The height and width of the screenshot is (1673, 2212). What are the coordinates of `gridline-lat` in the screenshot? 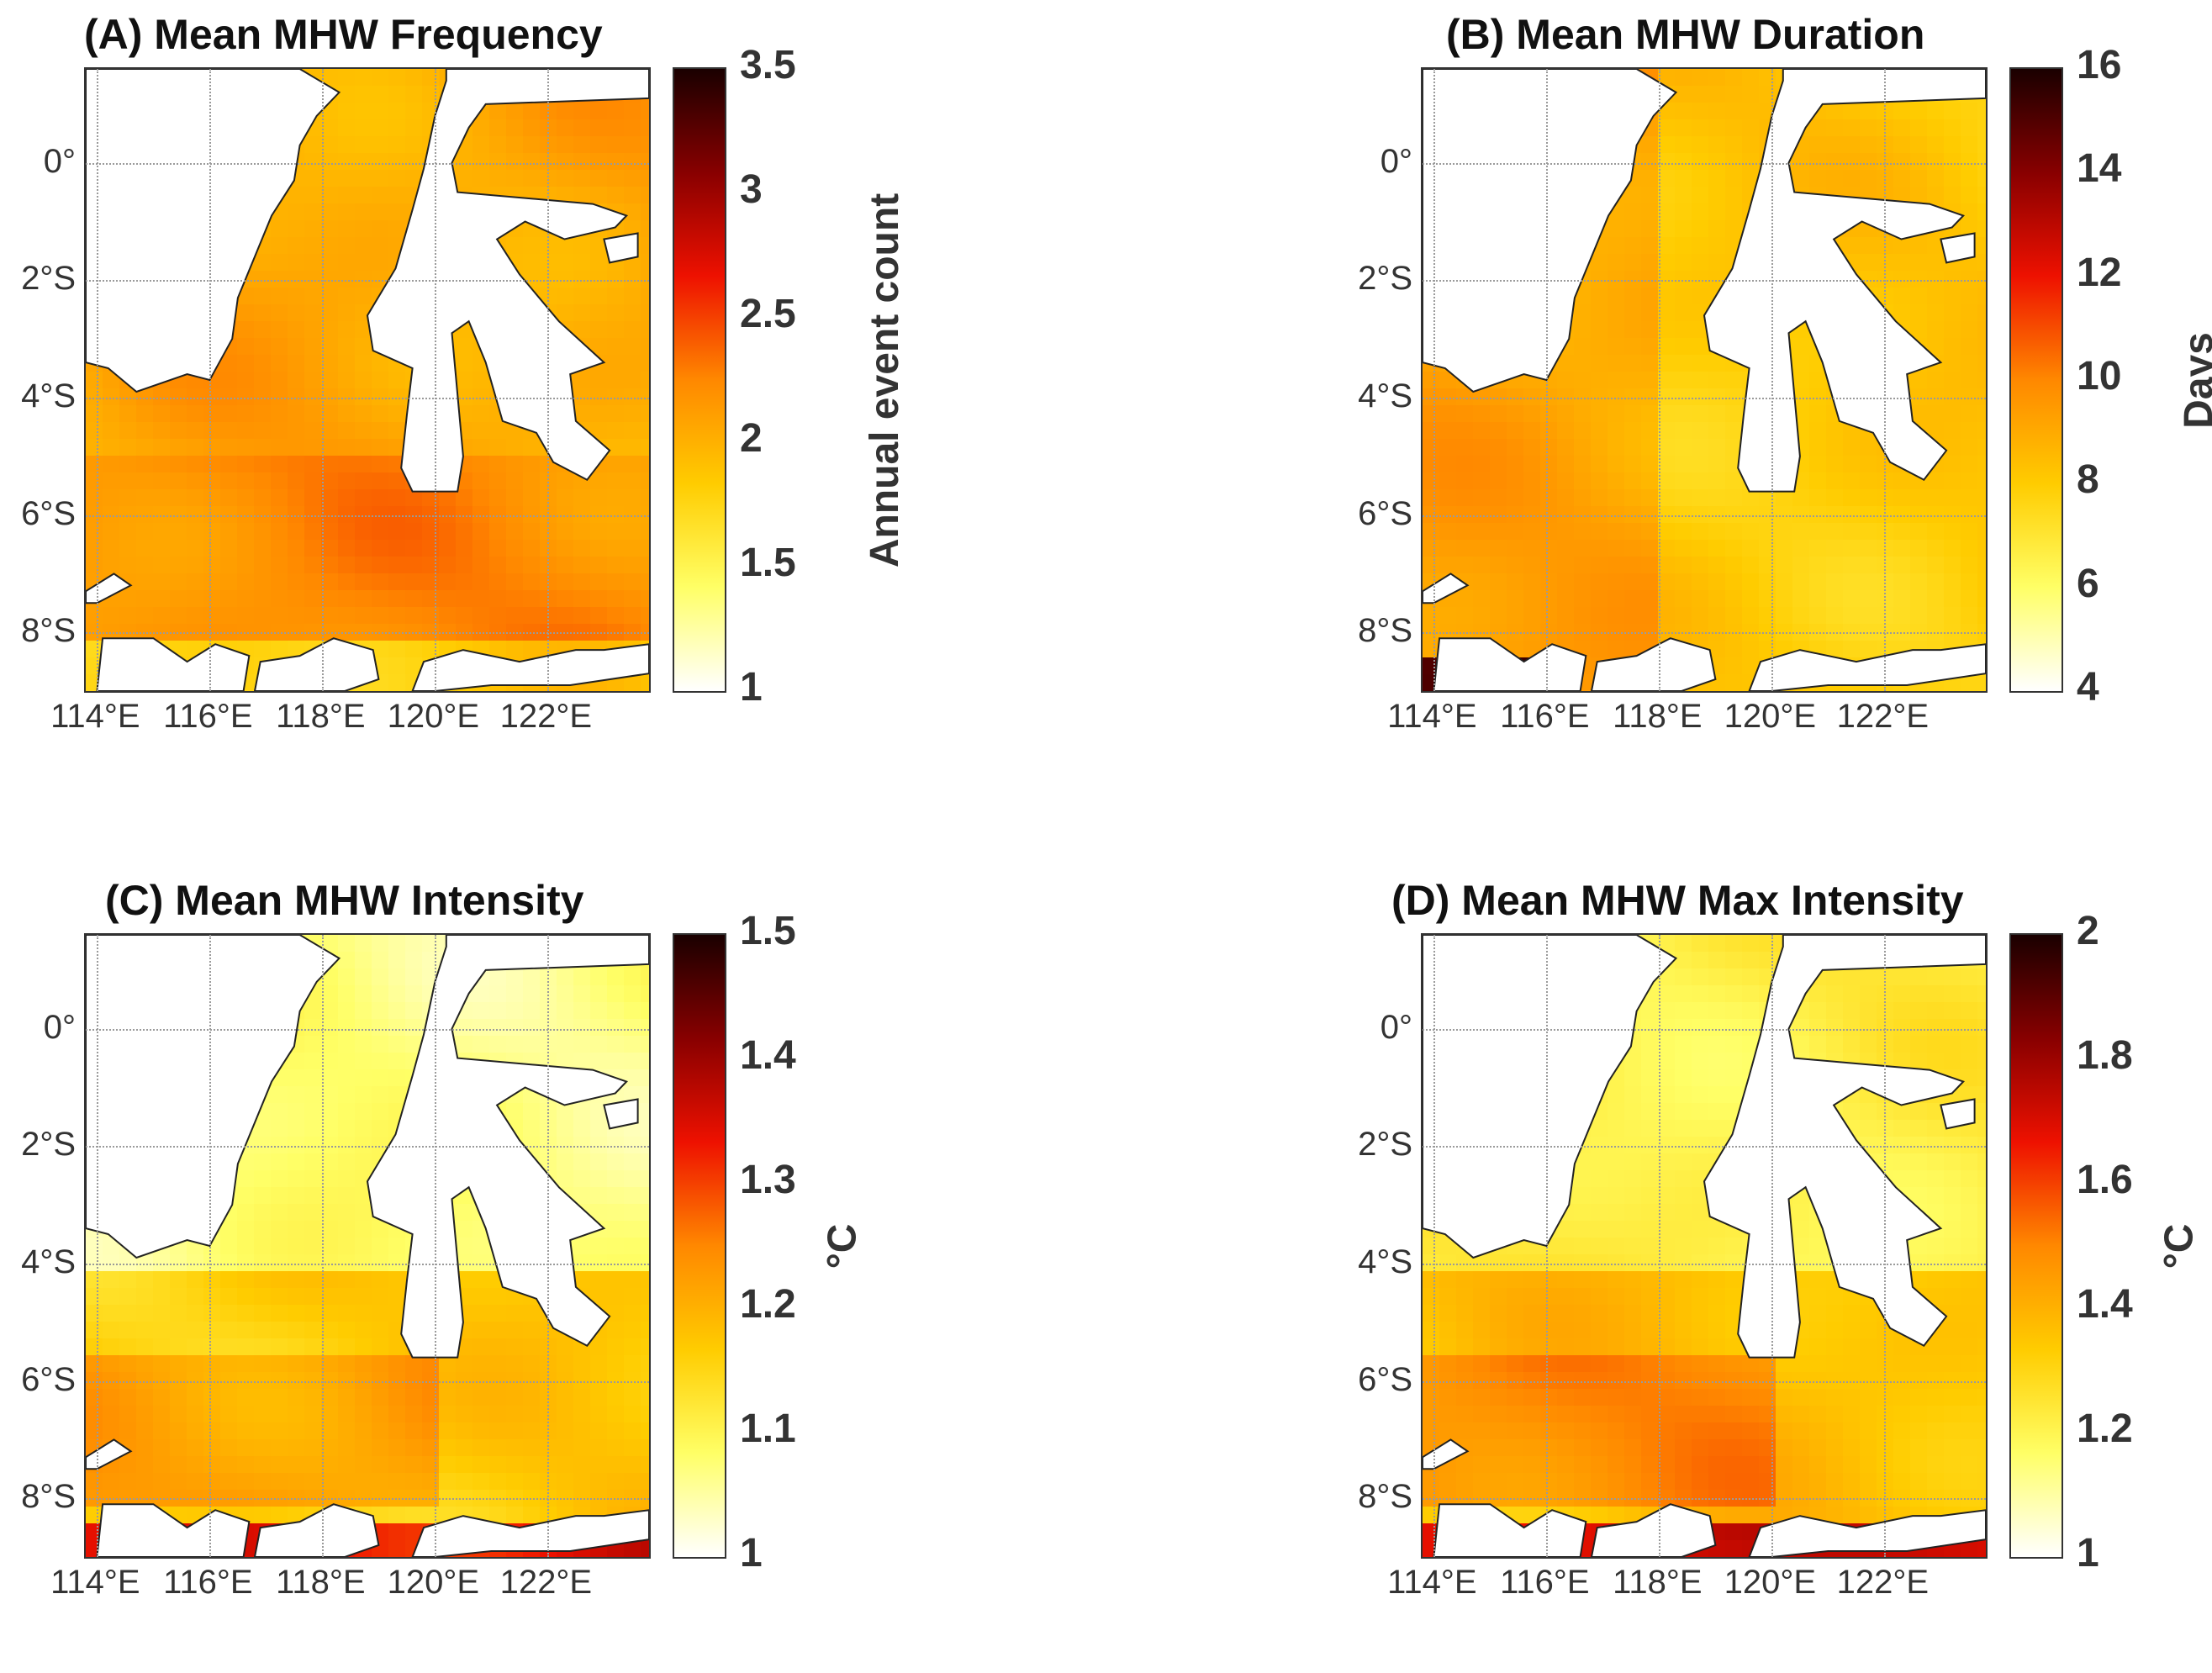 It's located at (367, 164).